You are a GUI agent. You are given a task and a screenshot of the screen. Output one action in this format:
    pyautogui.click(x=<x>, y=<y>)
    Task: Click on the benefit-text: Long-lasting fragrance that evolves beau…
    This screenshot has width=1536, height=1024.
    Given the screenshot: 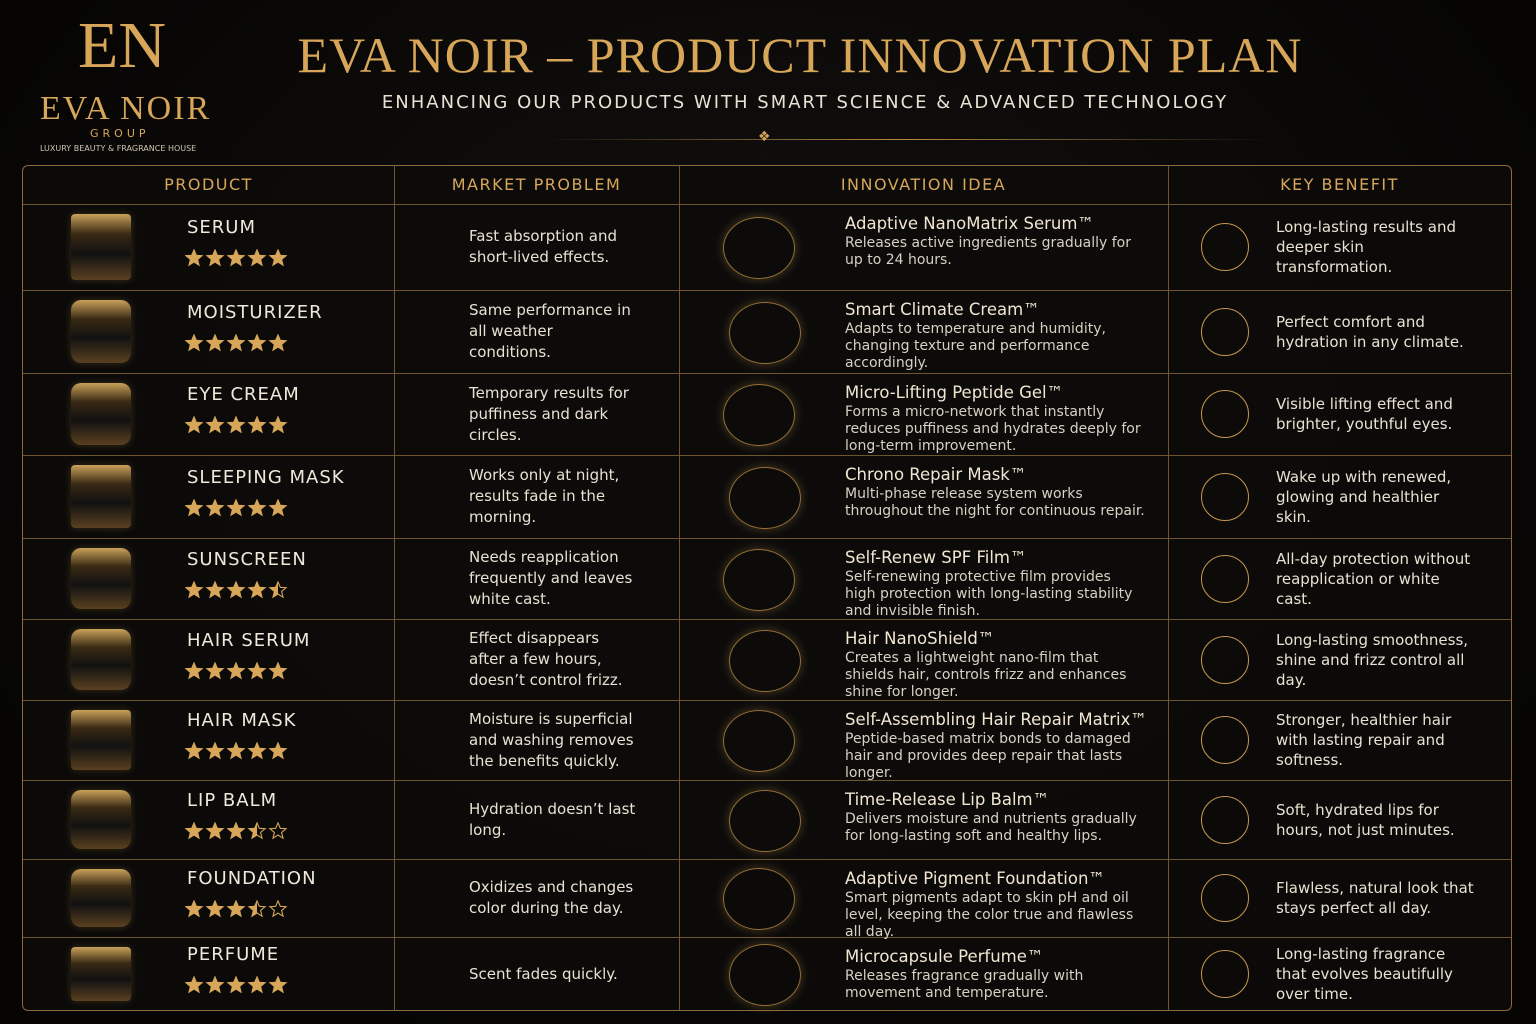 What is the action you would take?
    pyautogui.click(x=1364, y=974)
    